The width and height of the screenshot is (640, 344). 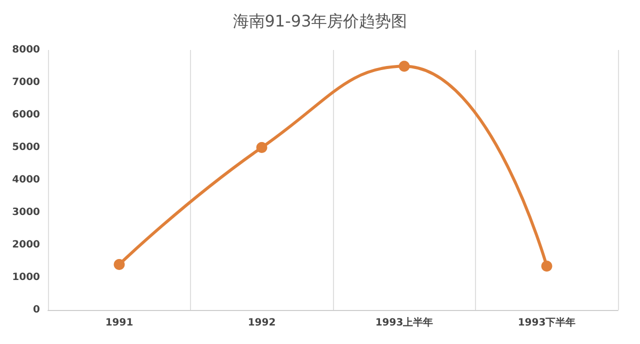 I want to click on y-tick-label: 4000, so click(x=26, y=180).